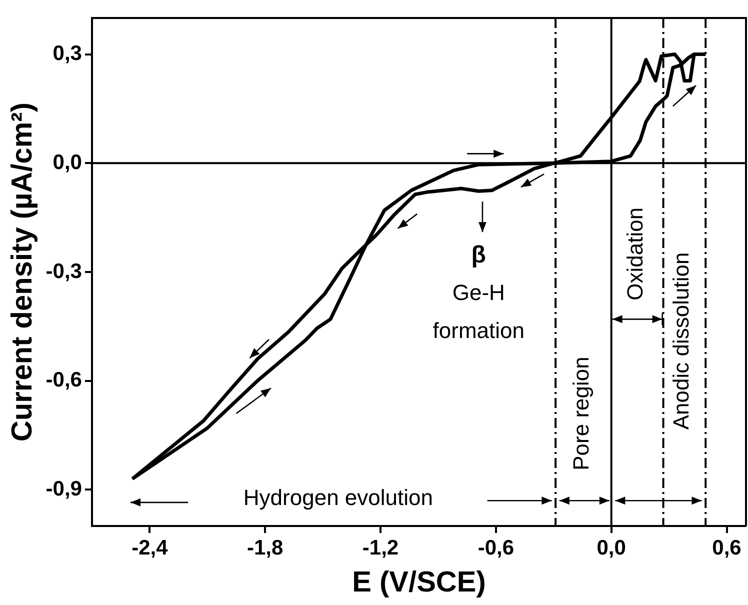 The width and height of the screenshot is (748, 605). Describe the element at coordinates (22, 272) in the screenshot. I see `y-axis-title: Current density (µA/cm²)` at that location.